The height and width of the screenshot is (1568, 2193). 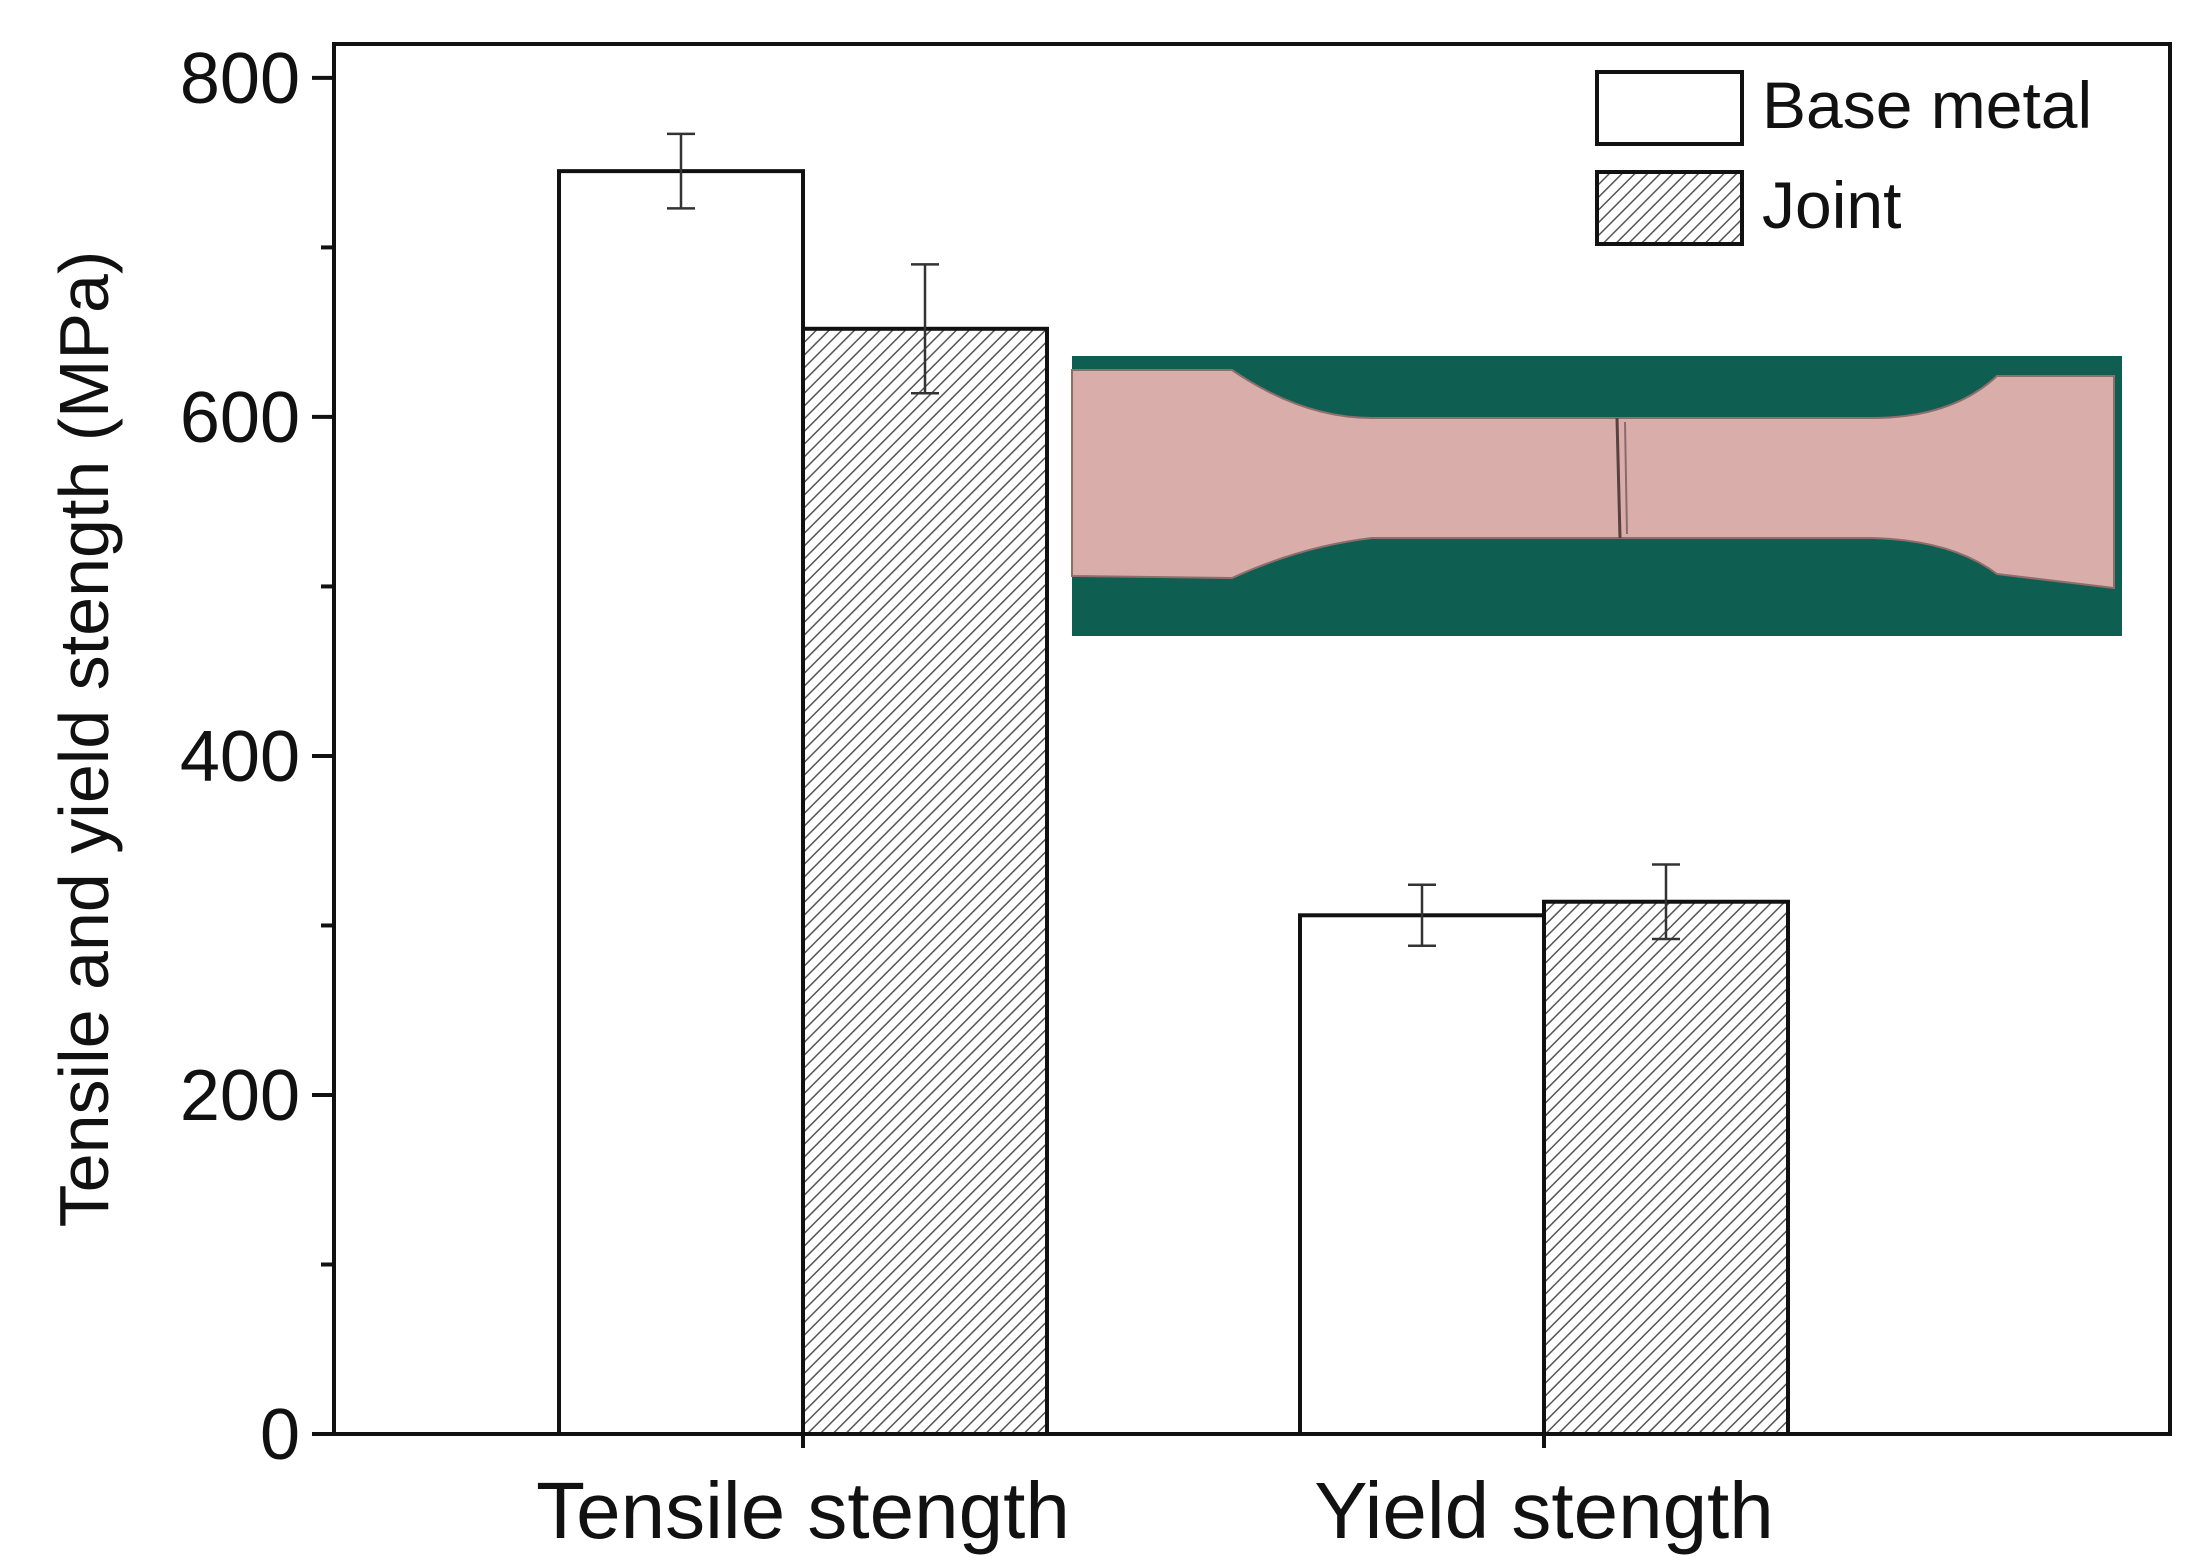 I want to click on y-tick-label: 0, so click(x=280, y=1435).